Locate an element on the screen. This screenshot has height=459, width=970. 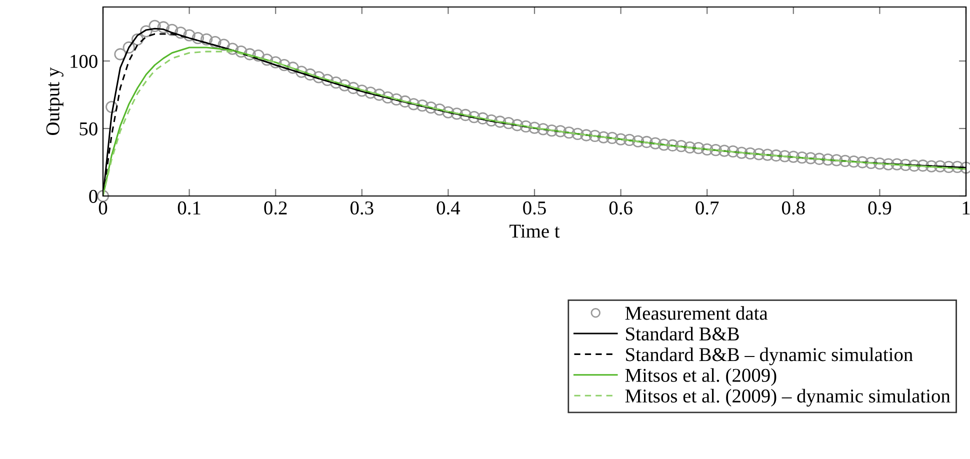
y-tick-label: 0 is located at coordinates (93, 196).